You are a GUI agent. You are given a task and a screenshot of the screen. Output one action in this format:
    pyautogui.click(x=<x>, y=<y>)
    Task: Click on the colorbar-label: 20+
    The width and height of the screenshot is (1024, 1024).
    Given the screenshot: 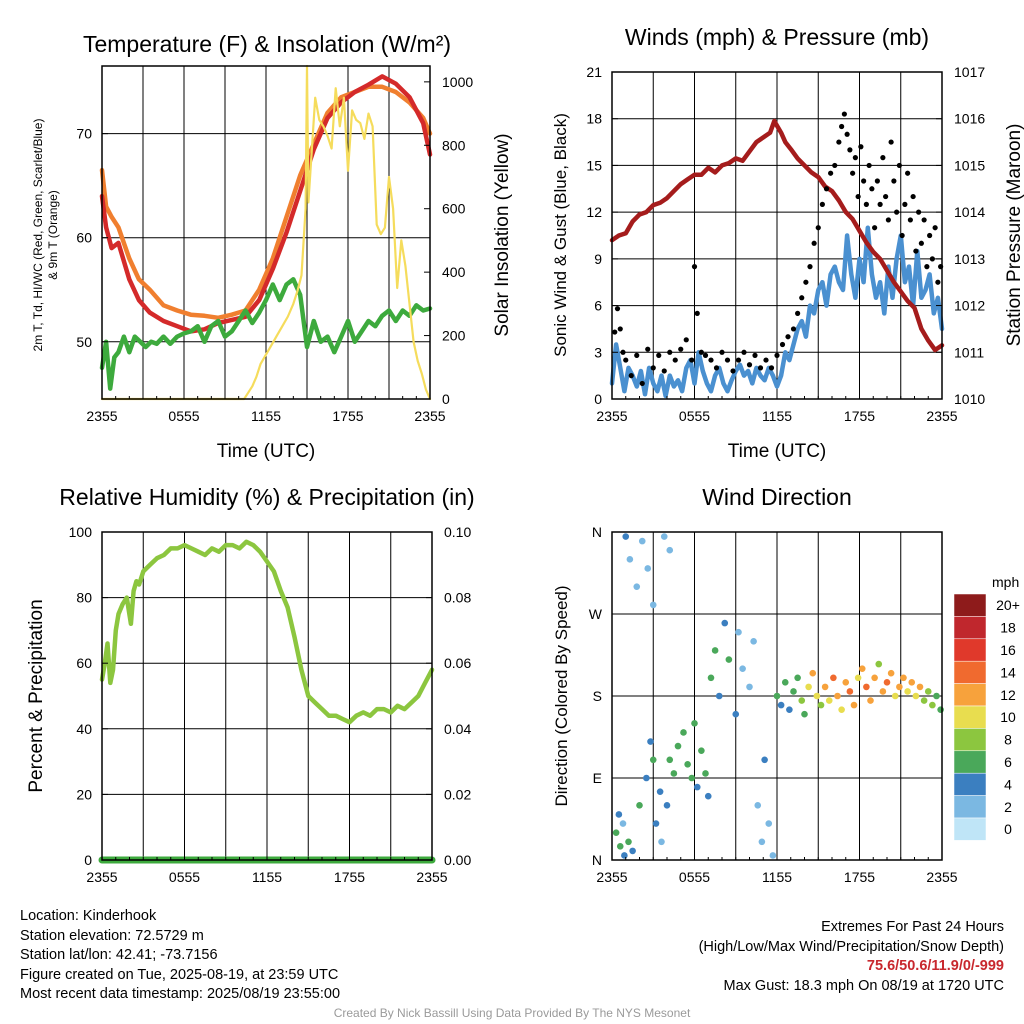 What is the action you would take?
    pyautogui.click(x=1008, y=605)
    